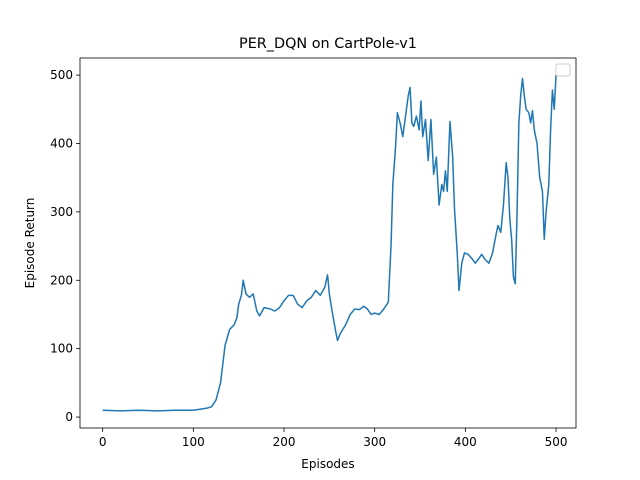 This screenshot has width=640, height=480. Describe the element at coordinates (61, 349) in the screenshot. I see `y-tick-label: 100` at that location.